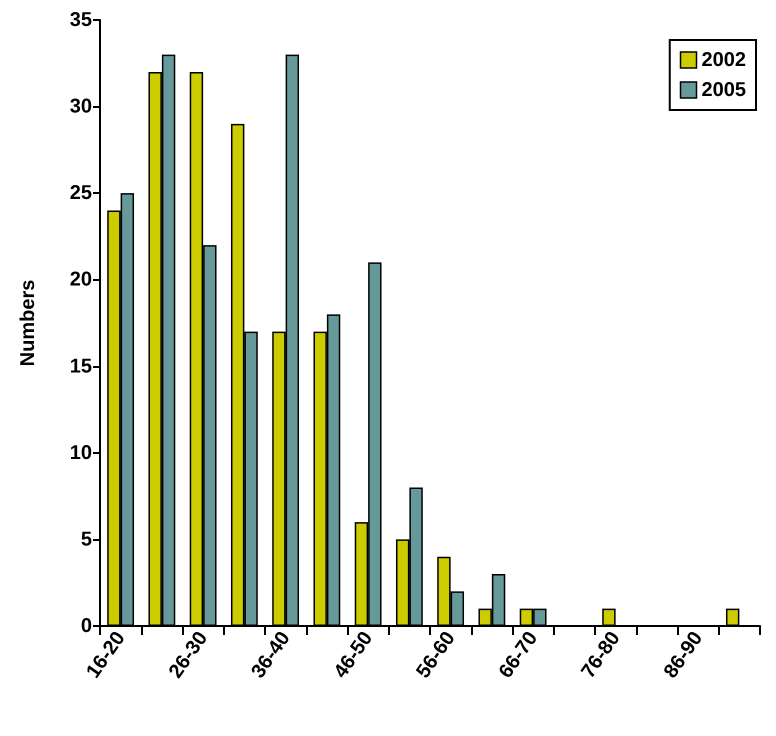 This screenshot has height=736, width=776. Describe the element at coordinates (81, 193) in the screenshot. I see `y-tick-label: 25` at that location.